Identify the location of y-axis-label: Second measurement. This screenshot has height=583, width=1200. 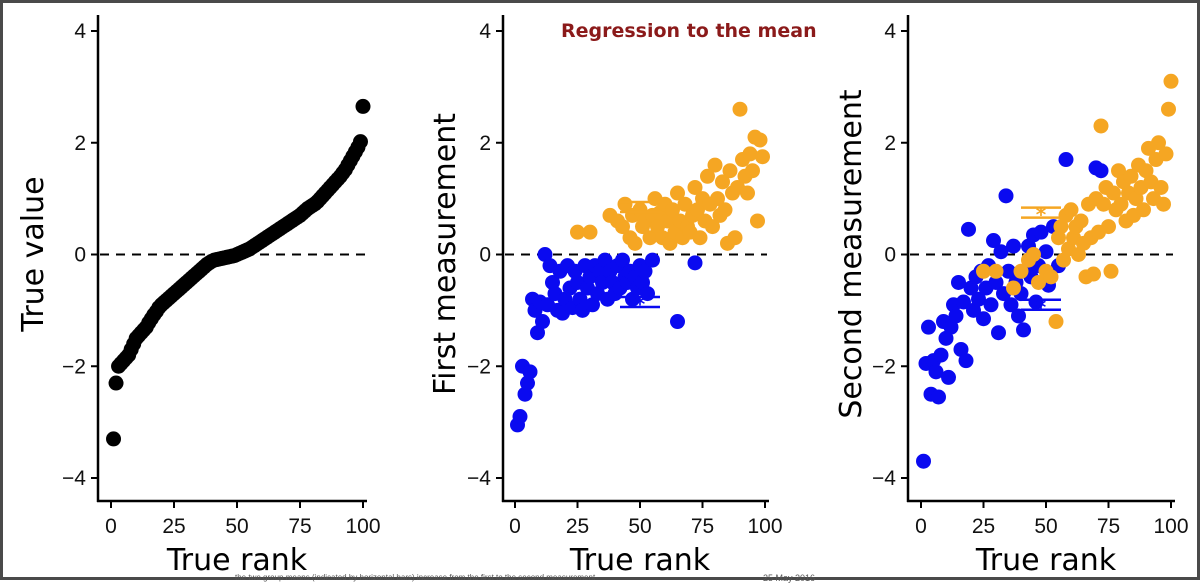
(851, 253).